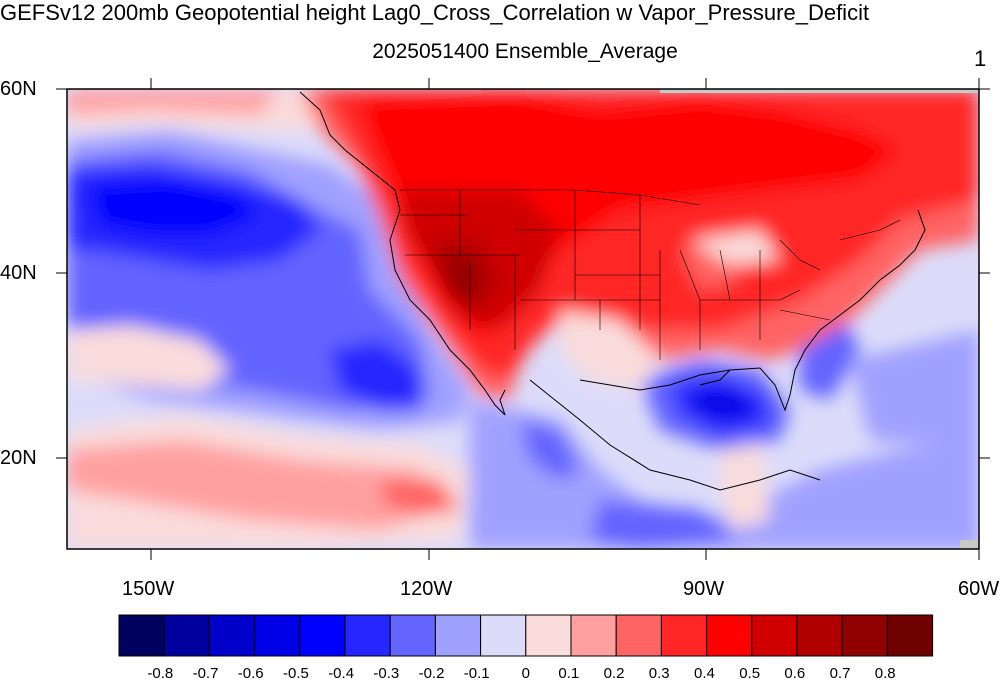 This screenshot has height=682, width=1004. What do you see at coordinates (525, 51) in the screenshot?
I see `map-subtitle: 2025051400 Ensemble_Average` at bounding box center [525, 51].